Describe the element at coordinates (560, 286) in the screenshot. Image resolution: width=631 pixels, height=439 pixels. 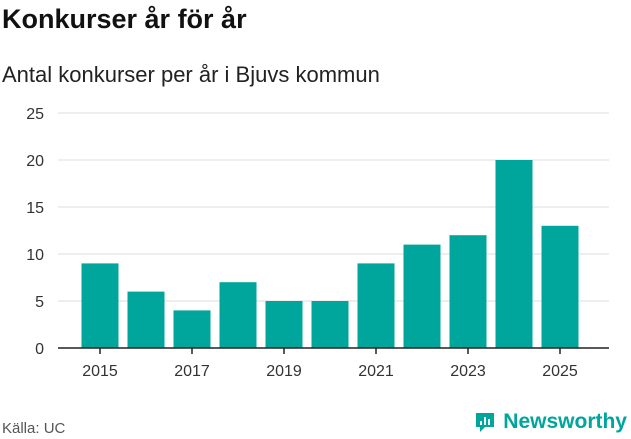
I see `bar-2025` at that location.